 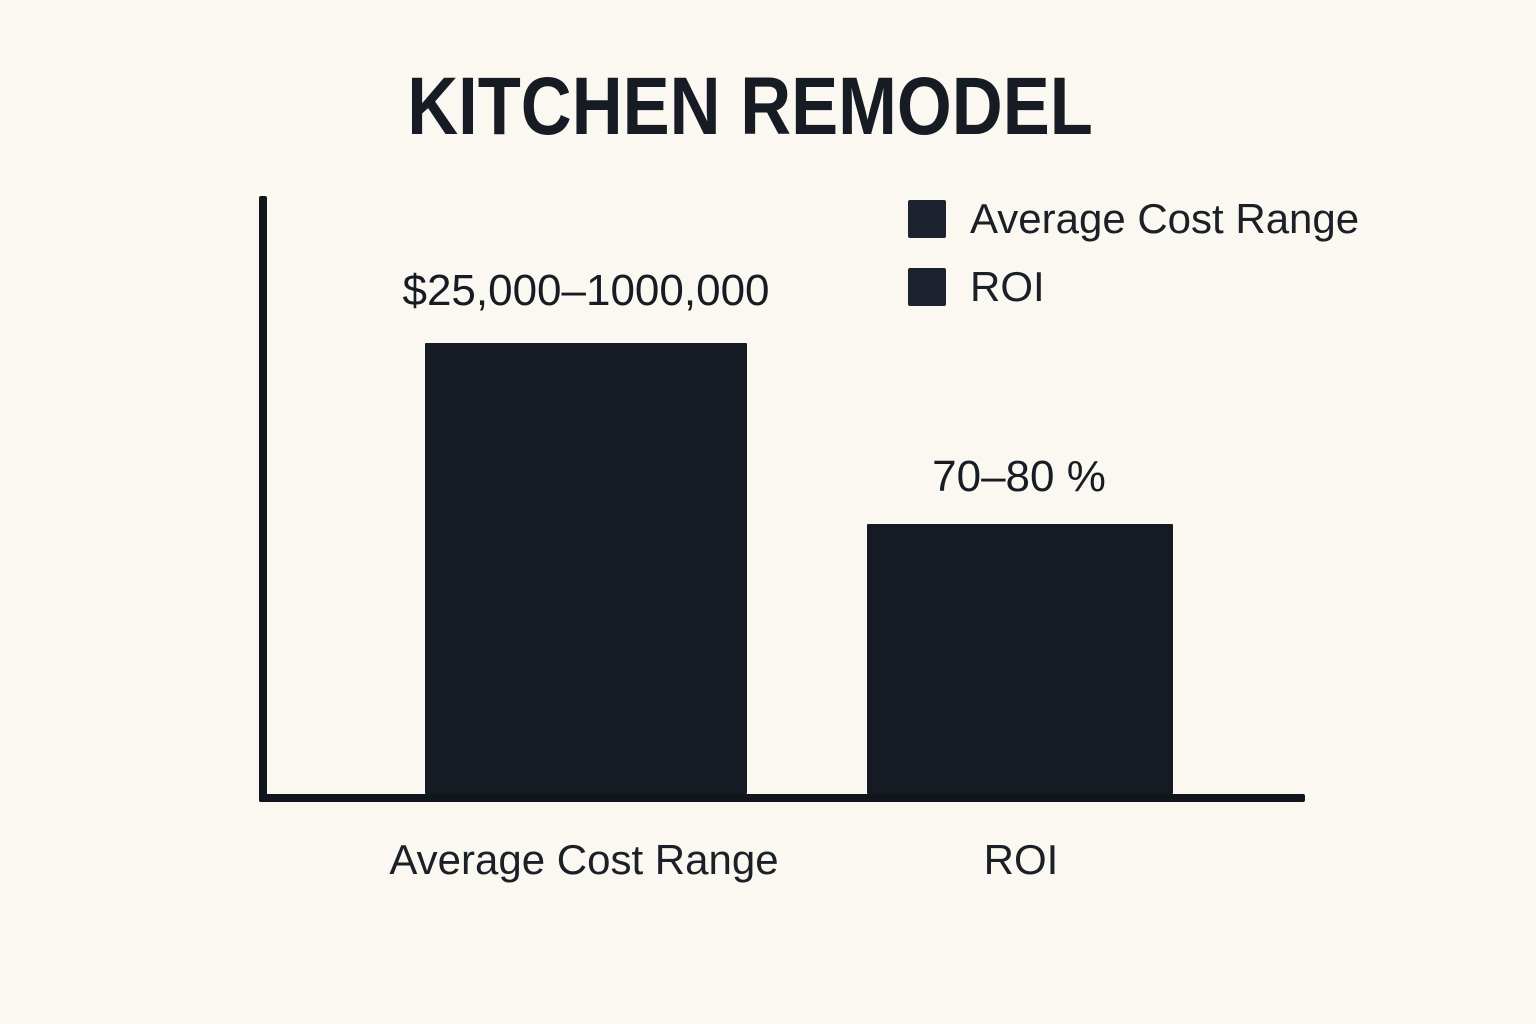 What do you see at coordinates (1133, 253) in the screenshot?
I see `legend: Average Cost Range ROI` at bounding box center [1133, 253].